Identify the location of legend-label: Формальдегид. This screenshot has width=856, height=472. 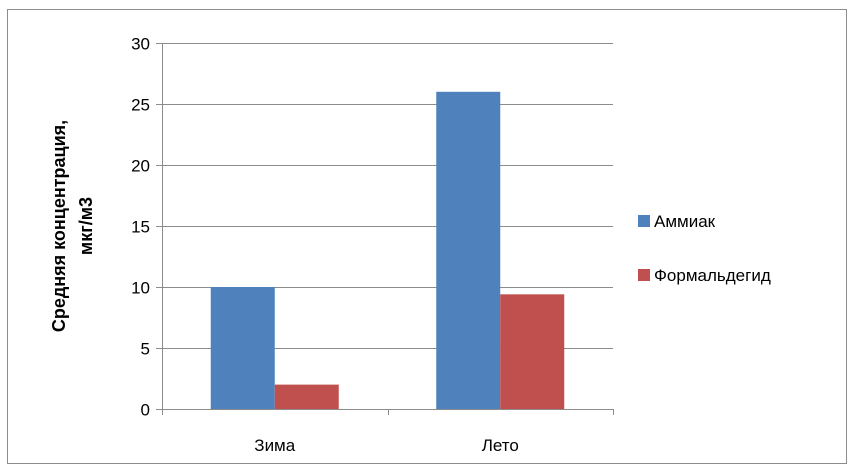
(712, 275).